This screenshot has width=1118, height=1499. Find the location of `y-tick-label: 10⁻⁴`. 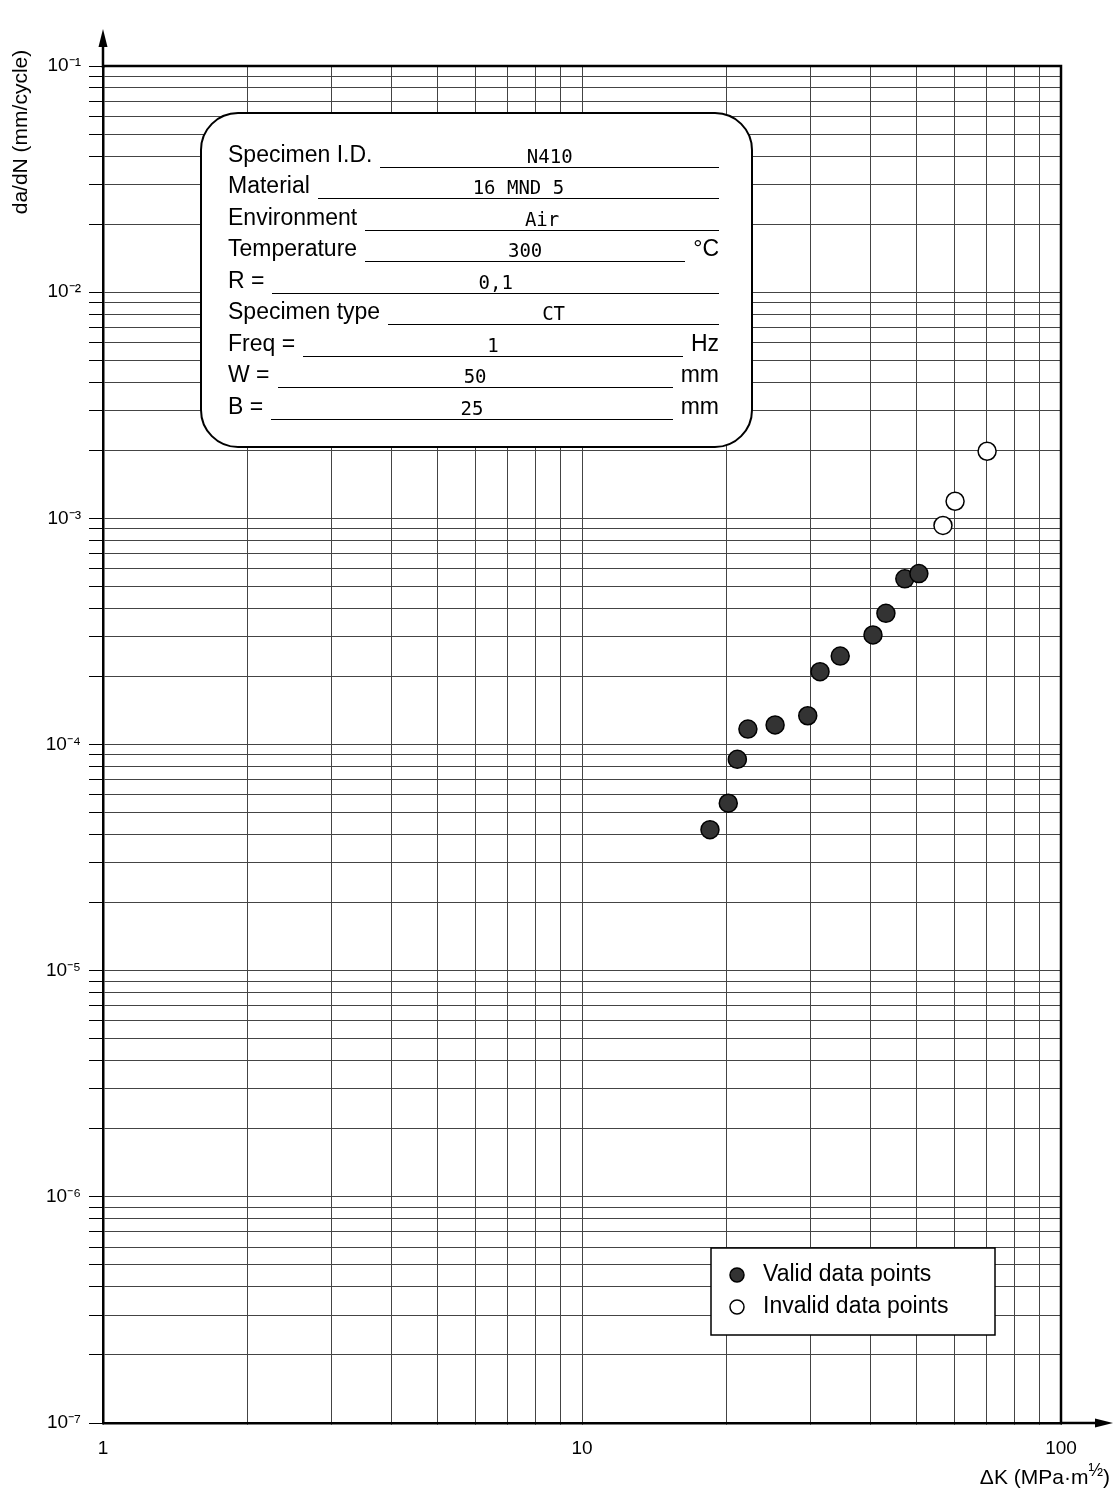

y-tick-label: 10⁻⁴ is located at coordinates (63, 743).